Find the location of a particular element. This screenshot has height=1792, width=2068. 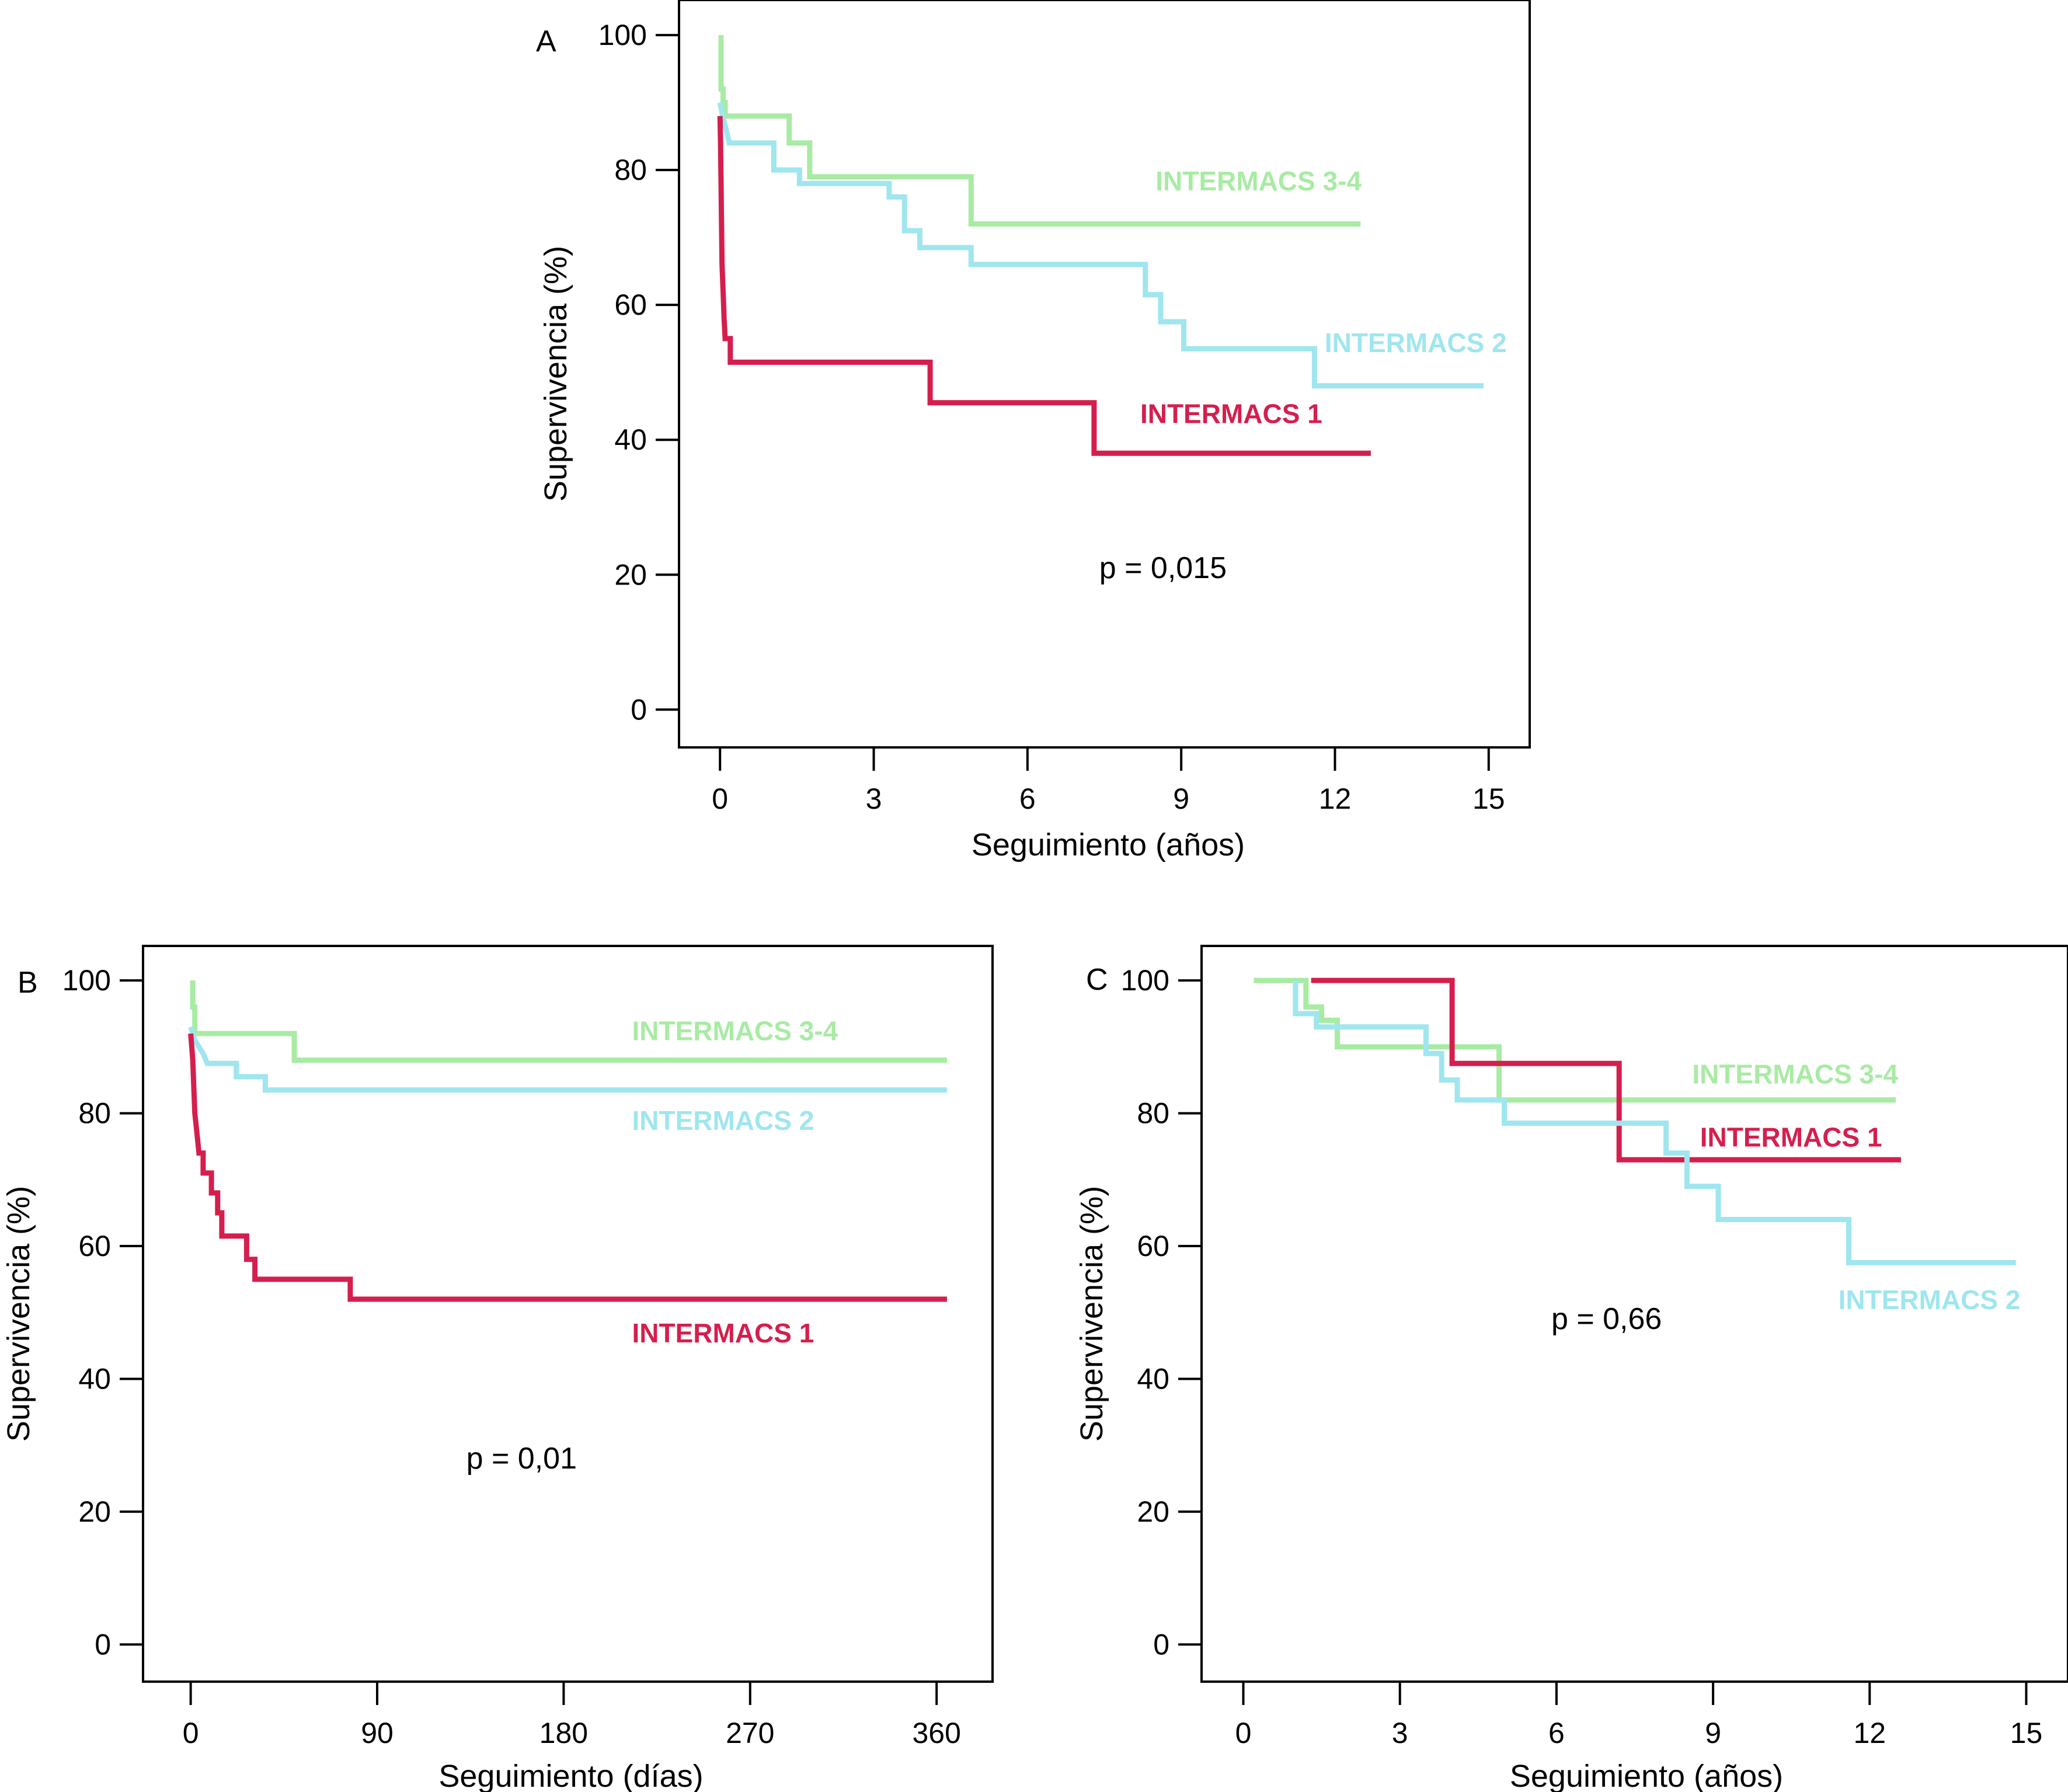

x-tick-label: 180 is located at coordinates (563, 1733).